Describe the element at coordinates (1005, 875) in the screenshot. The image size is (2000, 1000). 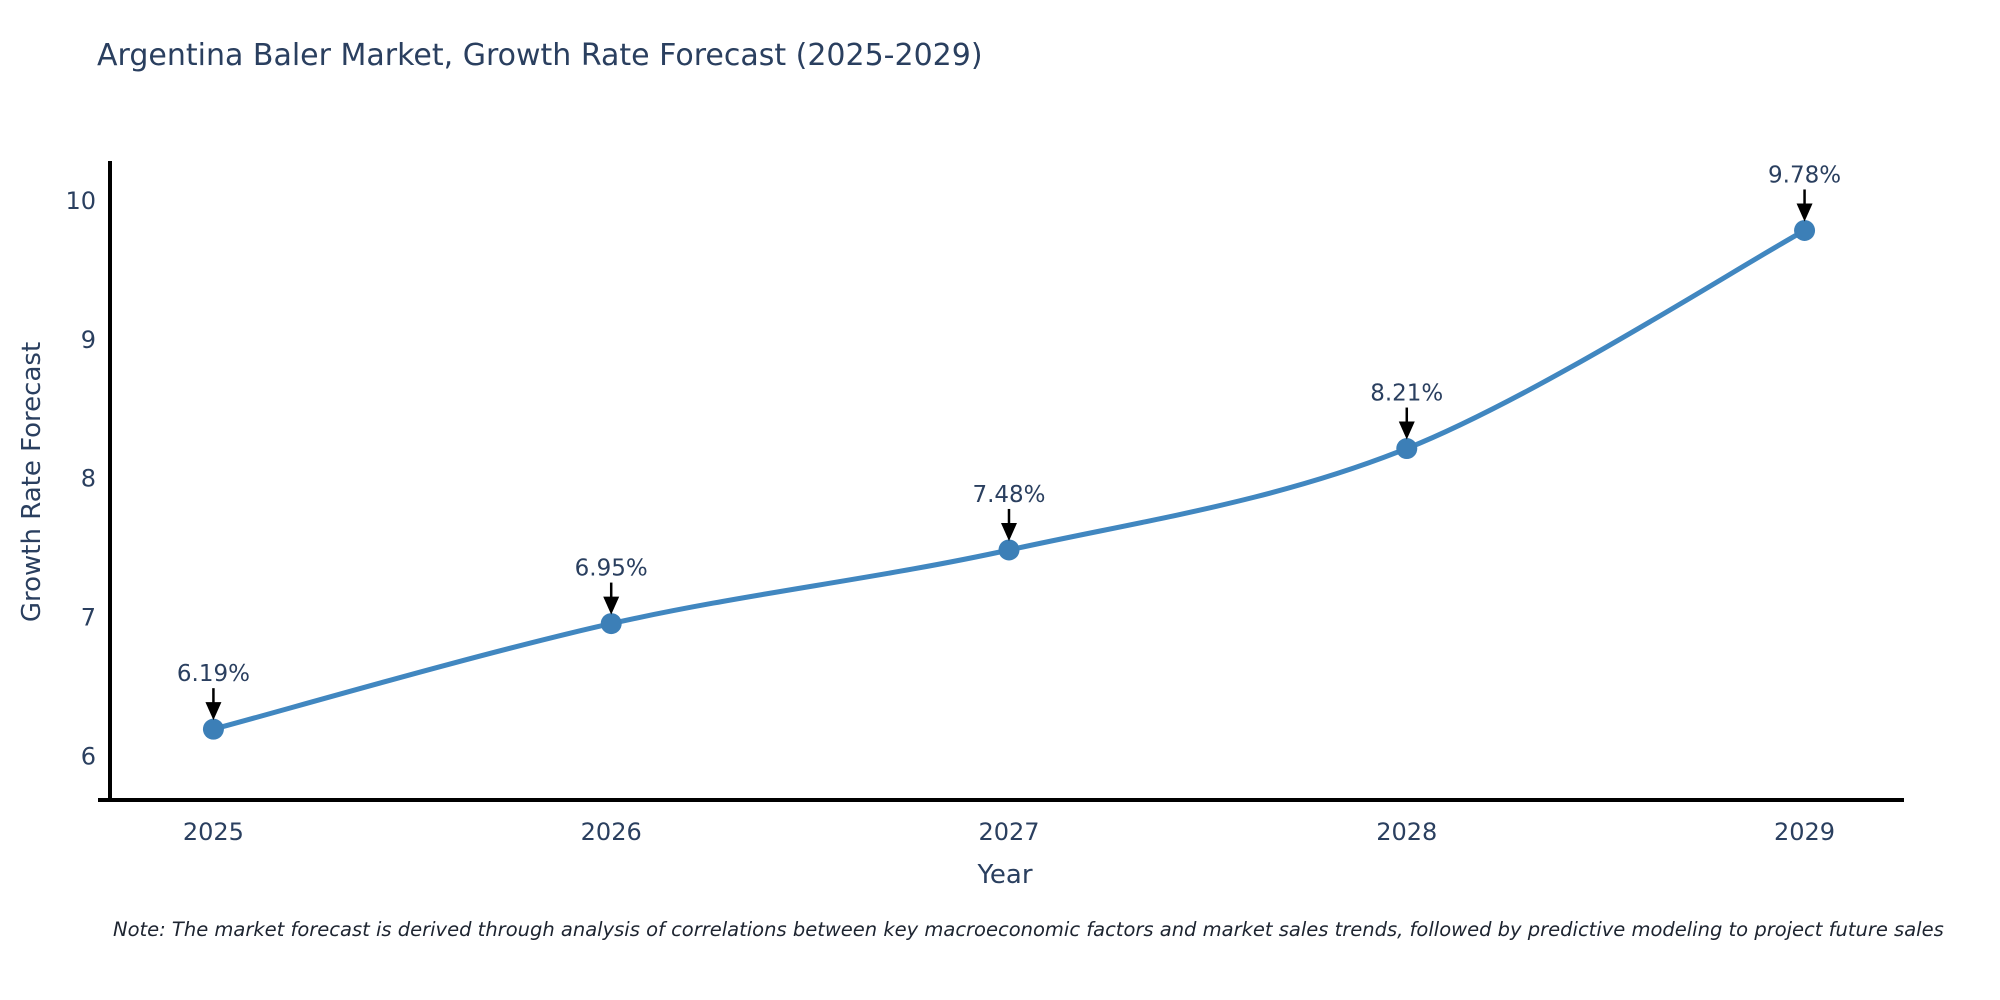
I see `x-axis-title: Year` at that location.